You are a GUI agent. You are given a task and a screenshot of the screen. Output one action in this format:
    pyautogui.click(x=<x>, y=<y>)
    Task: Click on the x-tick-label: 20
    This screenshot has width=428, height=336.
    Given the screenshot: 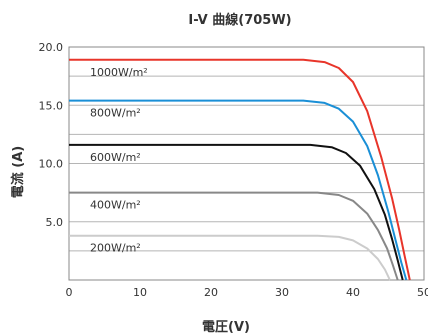 What is the action you would take?
    pyautogui.click(x=211, y=292)
    